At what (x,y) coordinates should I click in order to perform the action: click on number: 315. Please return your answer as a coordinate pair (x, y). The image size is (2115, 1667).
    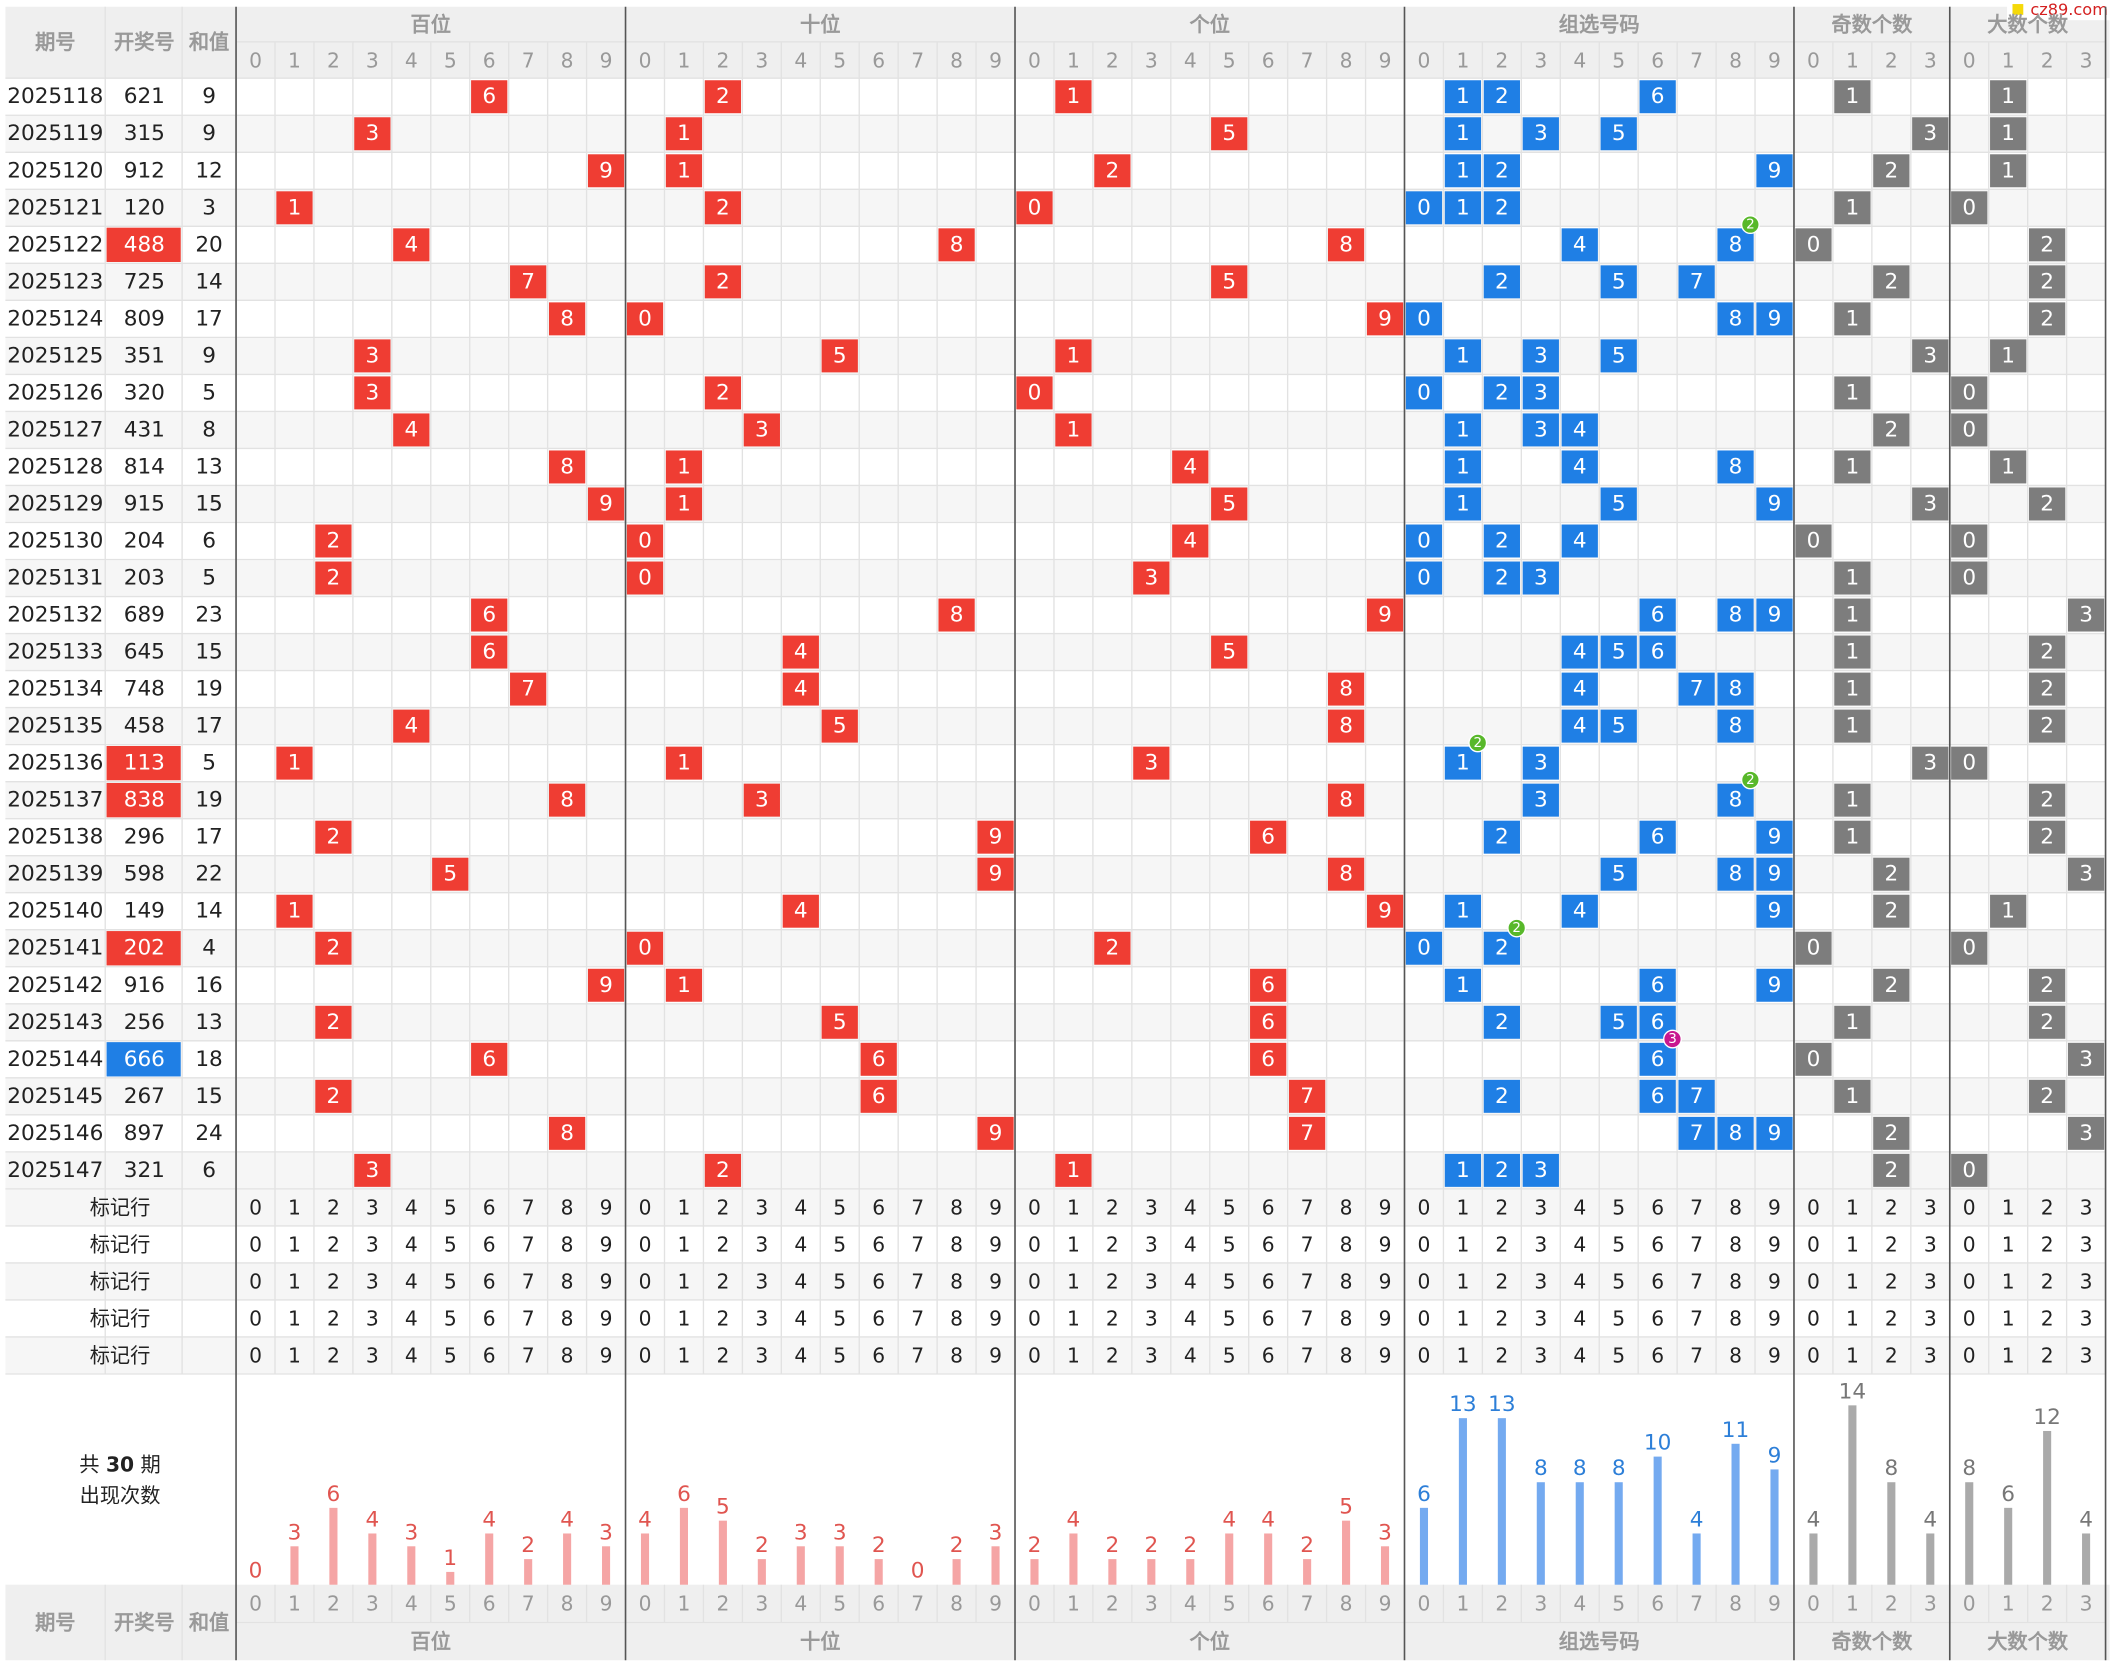
    Looking at the image, I should click on (144, 133).